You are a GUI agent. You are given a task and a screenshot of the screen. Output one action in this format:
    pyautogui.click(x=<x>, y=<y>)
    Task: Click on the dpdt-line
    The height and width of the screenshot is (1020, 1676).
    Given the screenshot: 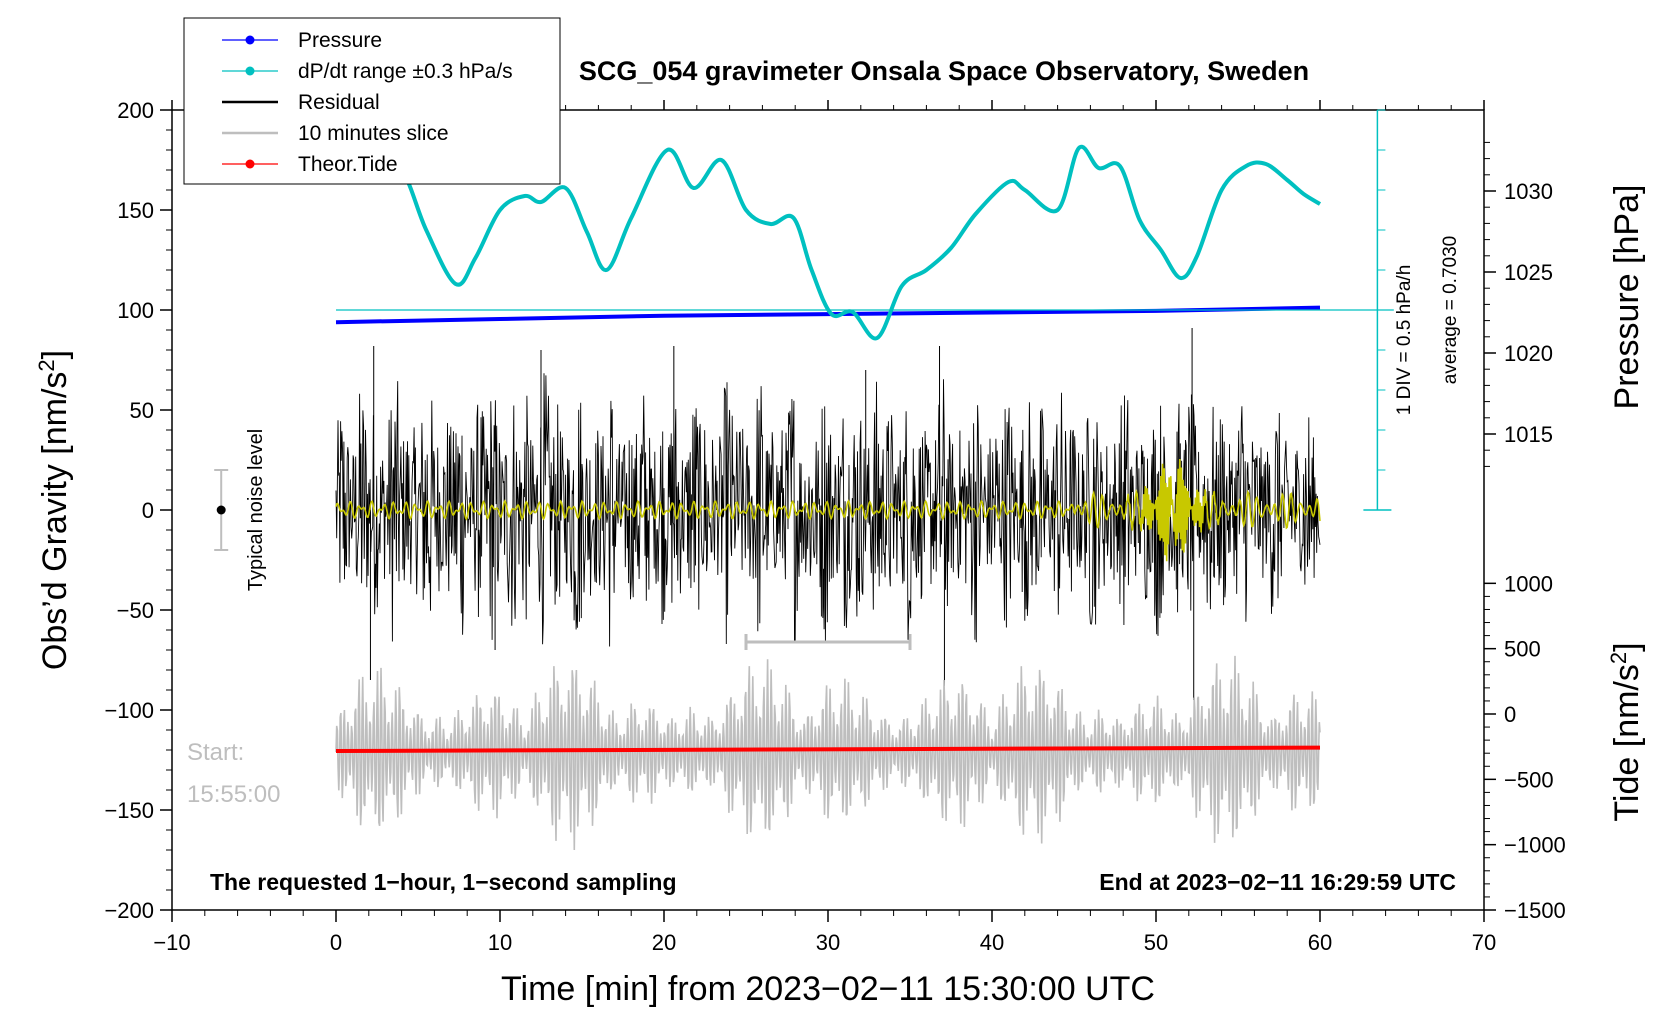 What is the action you would take?
    pyautogui.click(x=828, y=228)
    